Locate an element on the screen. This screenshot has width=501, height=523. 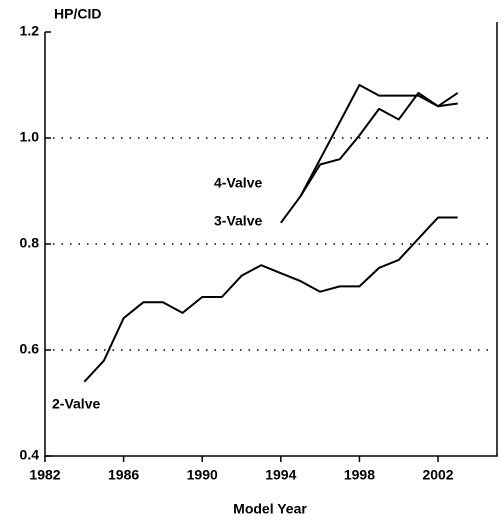
y-tick-label: 0.4 is located at coordinates (30, 455).